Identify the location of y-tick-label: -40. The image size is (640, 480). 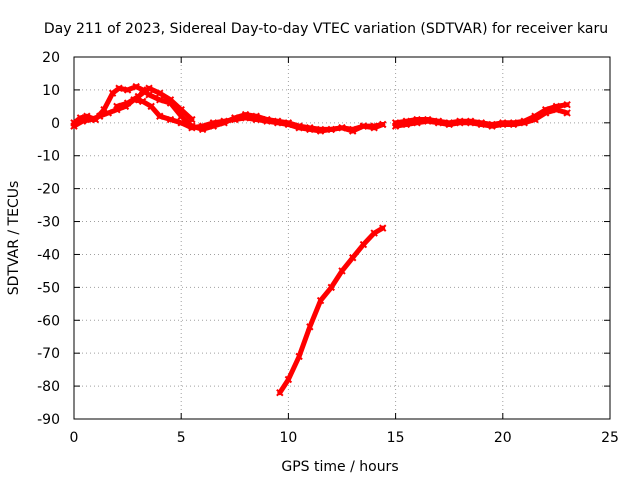
(48, 255).